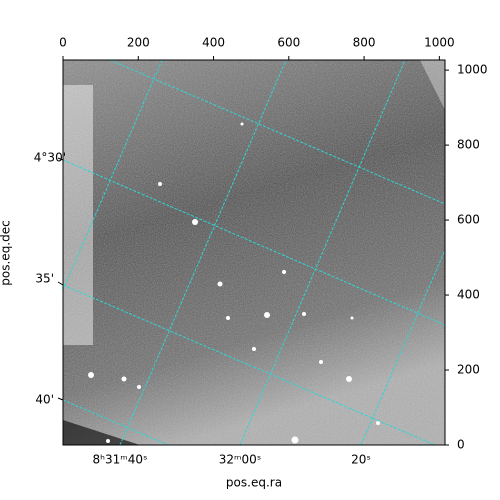 Image resolution: width=500 pixels, height=500 pixels. Describe the element at coordinates (468, 370) in the screenshot. I see `y-tick-label: 200` at that location.